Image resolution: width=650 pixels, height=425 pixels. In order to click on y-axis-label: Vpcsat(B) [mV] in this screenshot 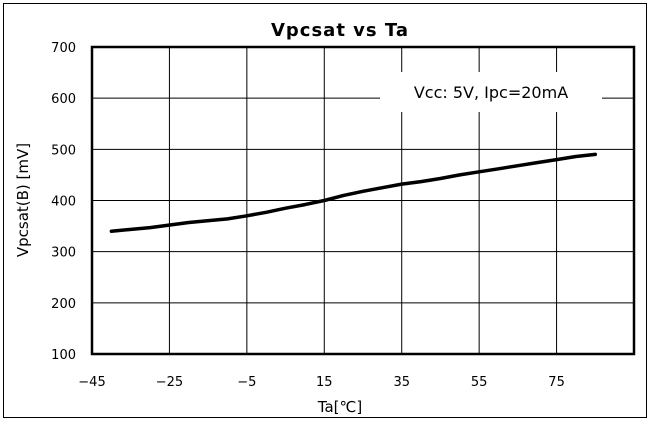, I will do `click(23, 200)`.